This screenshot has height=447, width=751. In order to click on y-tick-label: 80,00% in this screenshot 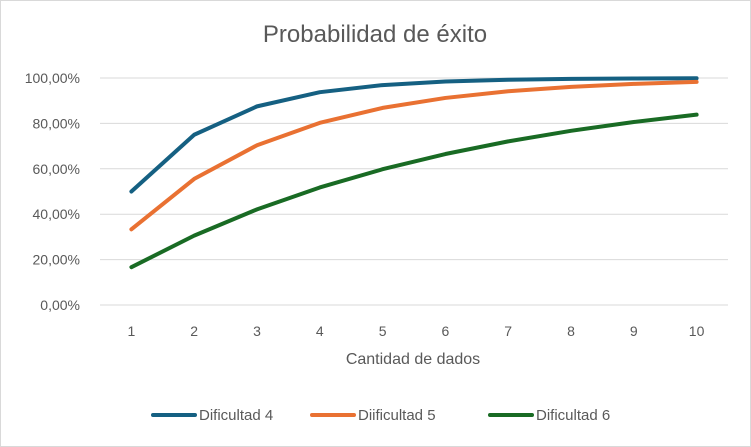, I will do `click(56, 123)`.